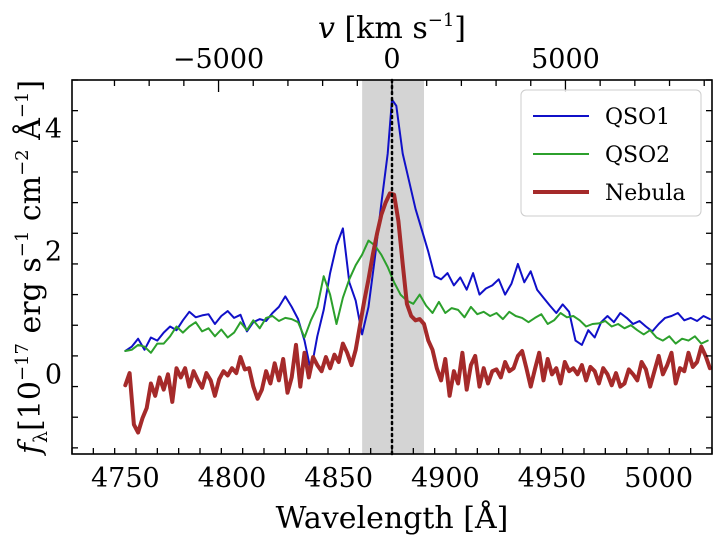 This screenshot has height=544, width=720. Describe the element at coordinates (645, 193) in the screenshot. I see `legend-label-nebula: Nebula` at that location.